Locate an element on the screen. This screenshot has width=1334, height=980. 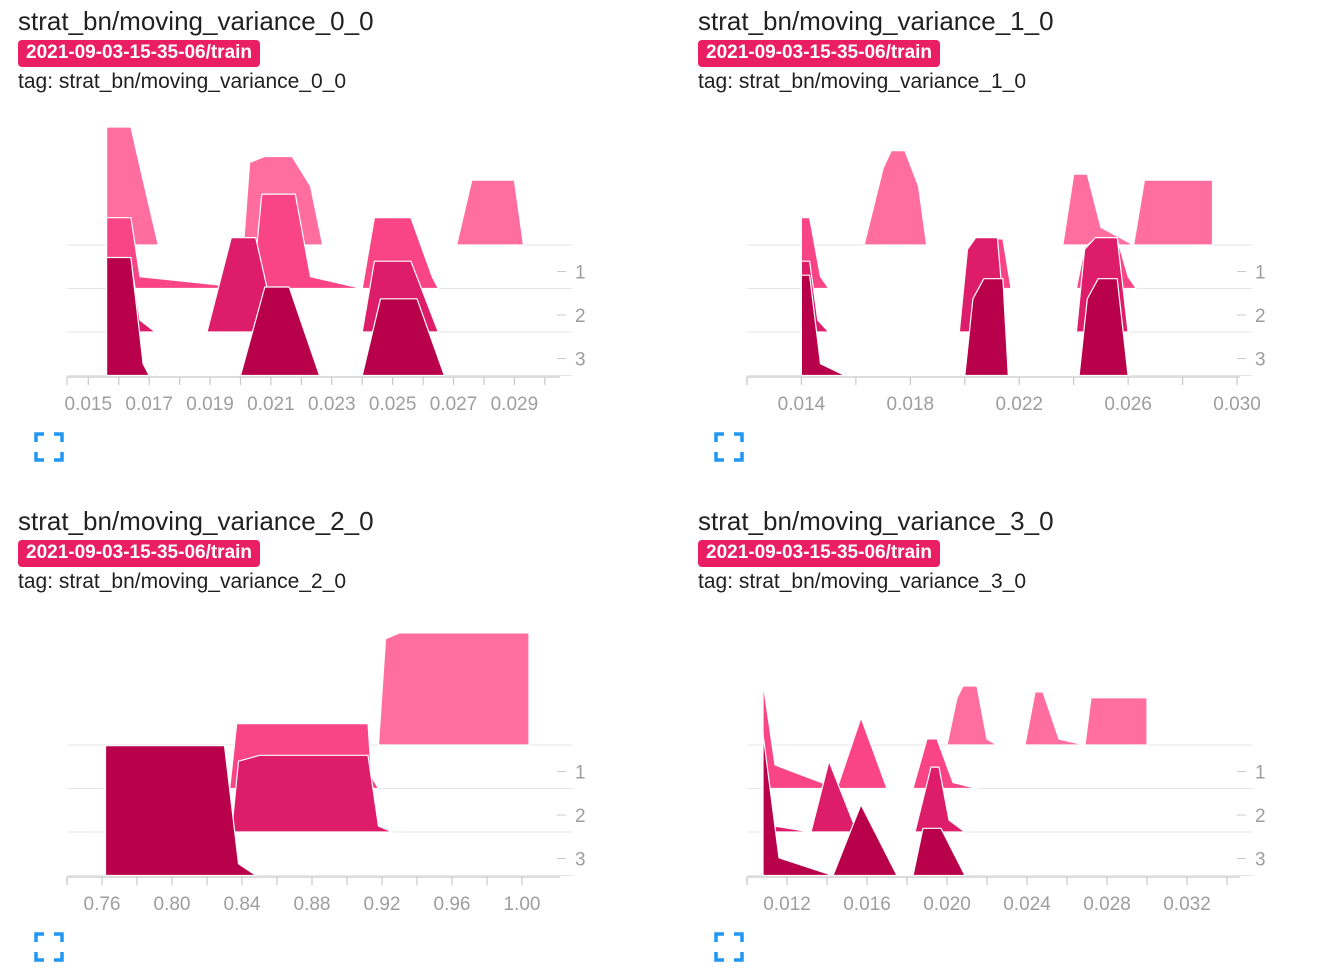
x-tick-label: 0.025 is located at coordinates (393, 404).